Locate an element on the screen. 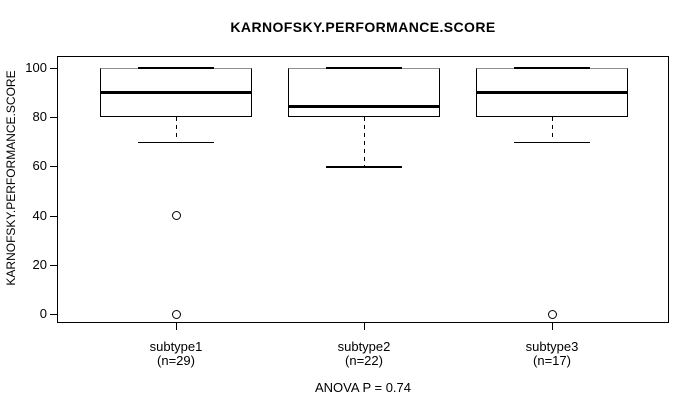 Image resolution: width=700 pixels, height=400 pixels. x-group-name: subtype1 is located at coordinates (176, 346).